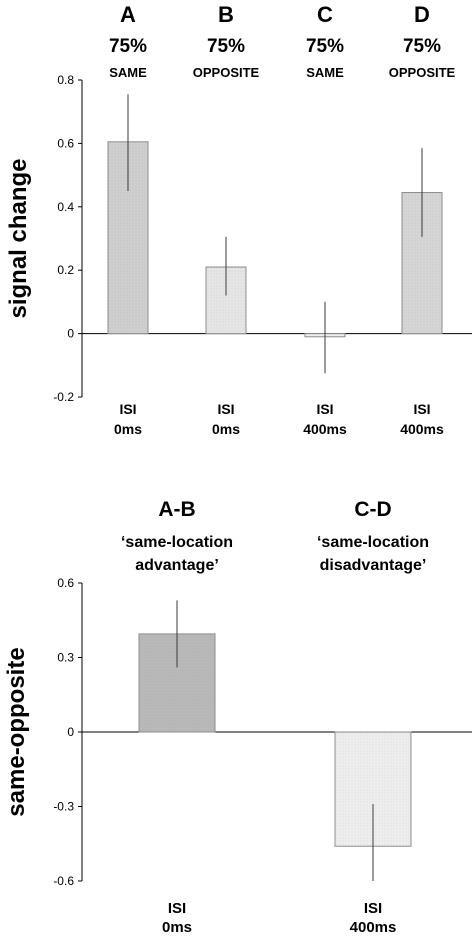 The height and width of the screenshot is (937, 474). I want to click on panel1-y-tick-label: 0.4, so click(65, 207).